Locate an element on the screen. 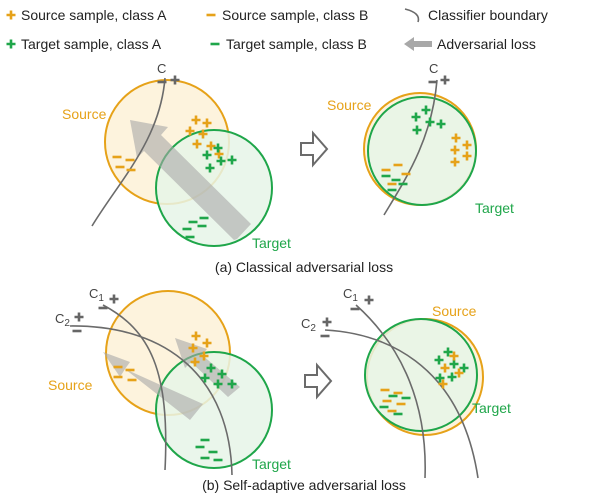 This screenshot has width=590, height=498. legend-target-a-label: Target sample, class A is located at coordinates (91, 44).